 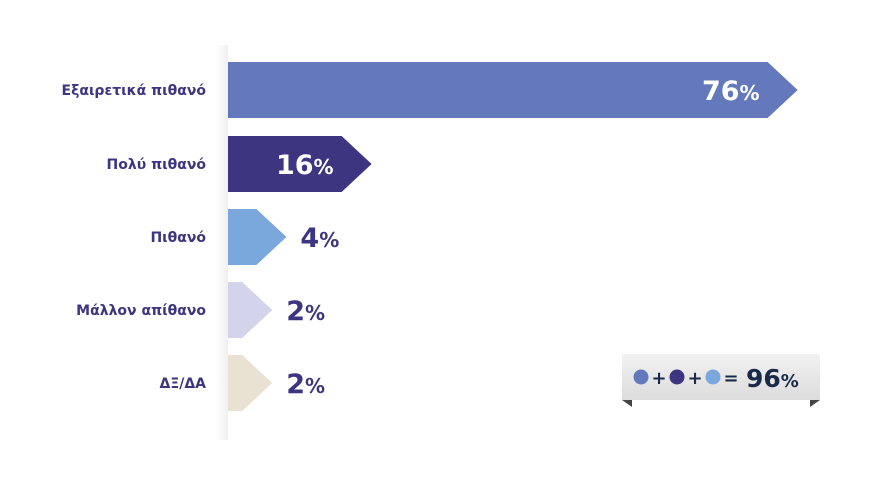 What do you see at coordinates (295, 384) in the screenshot?
I see `data-label-value-dont-know: 2` at bounding box center [295, 384].